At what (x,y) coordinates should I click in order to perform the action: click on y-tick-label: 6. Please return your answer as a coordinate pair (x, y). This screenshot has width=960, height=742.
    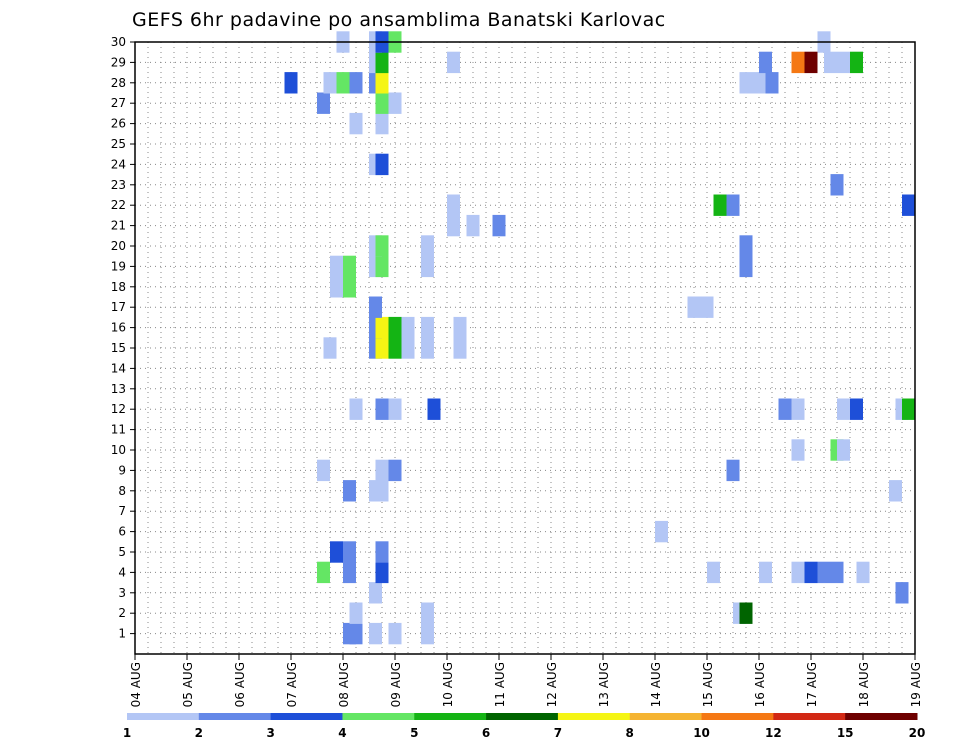
    Looking at the image, I should click on (122, 532).